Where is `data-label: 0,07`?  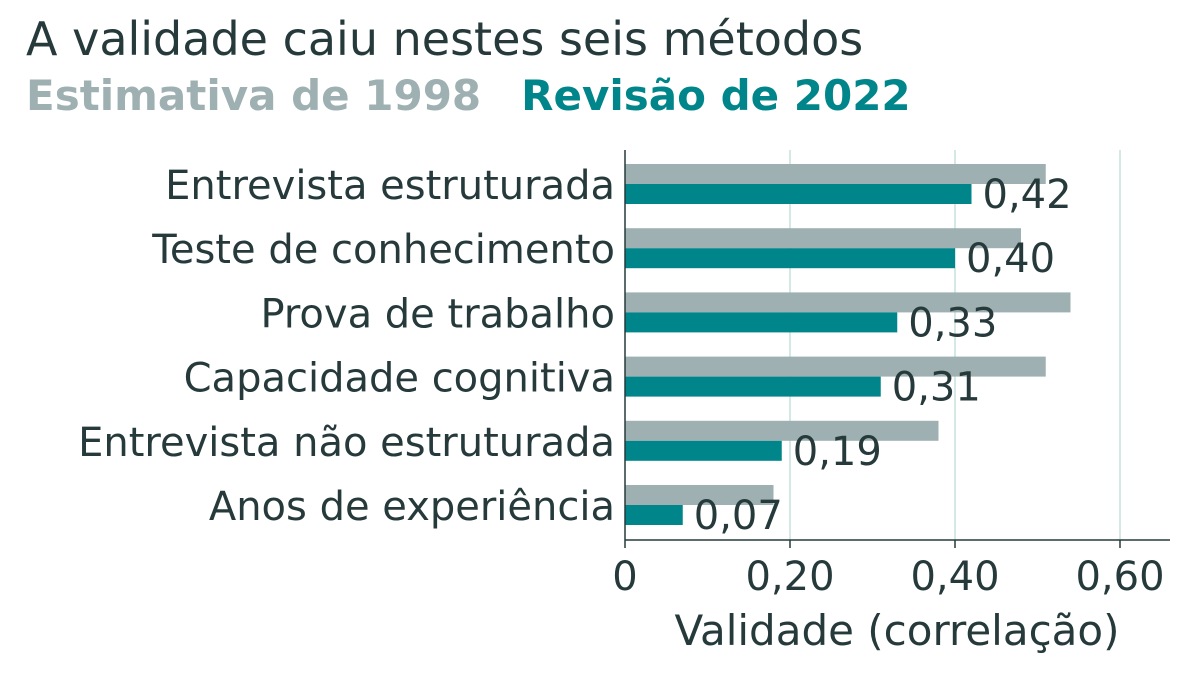
data-label: 0,07 is located at coordinates (738, 516).